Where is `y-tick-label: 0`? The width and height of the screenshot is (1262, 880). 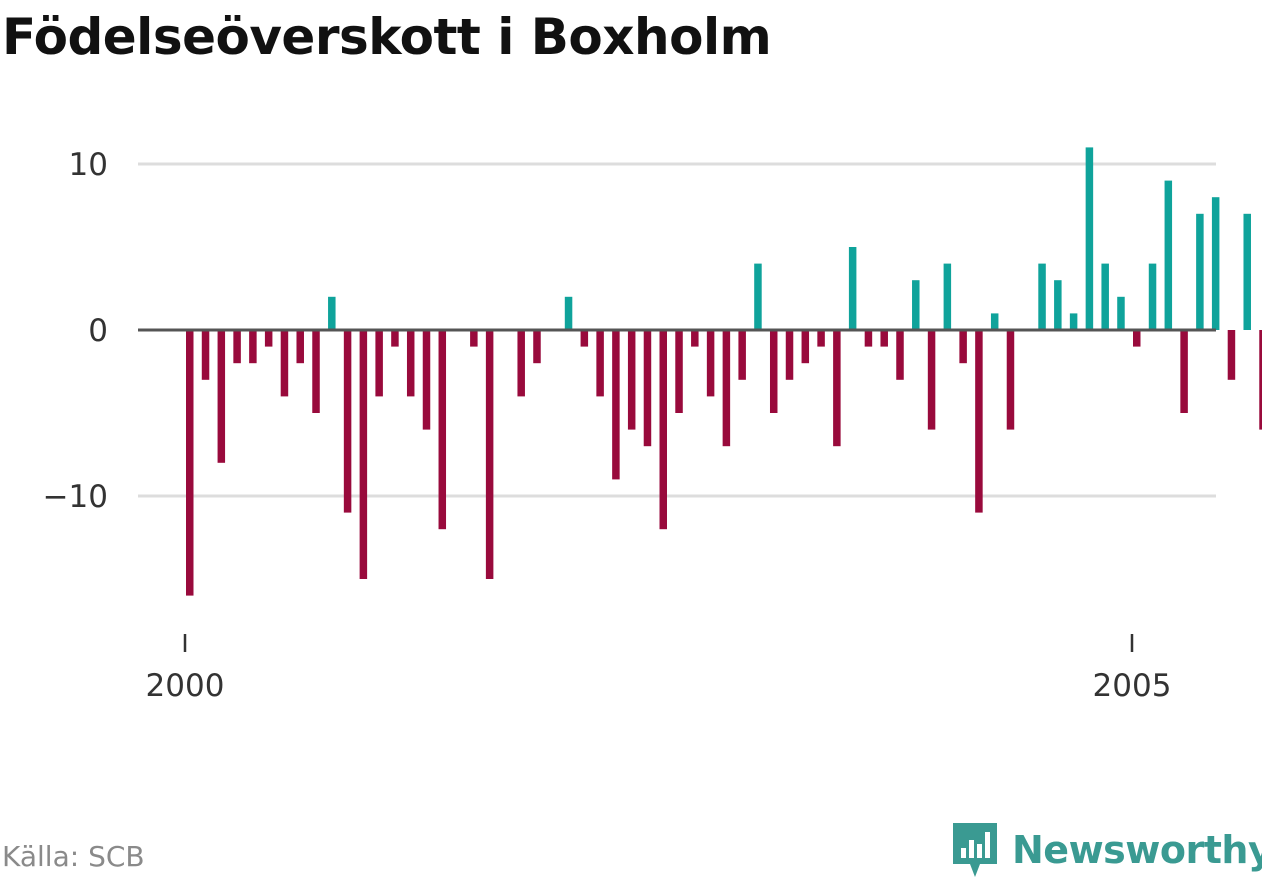
y-tick-label: 0 is located at coordinates (98, 331).